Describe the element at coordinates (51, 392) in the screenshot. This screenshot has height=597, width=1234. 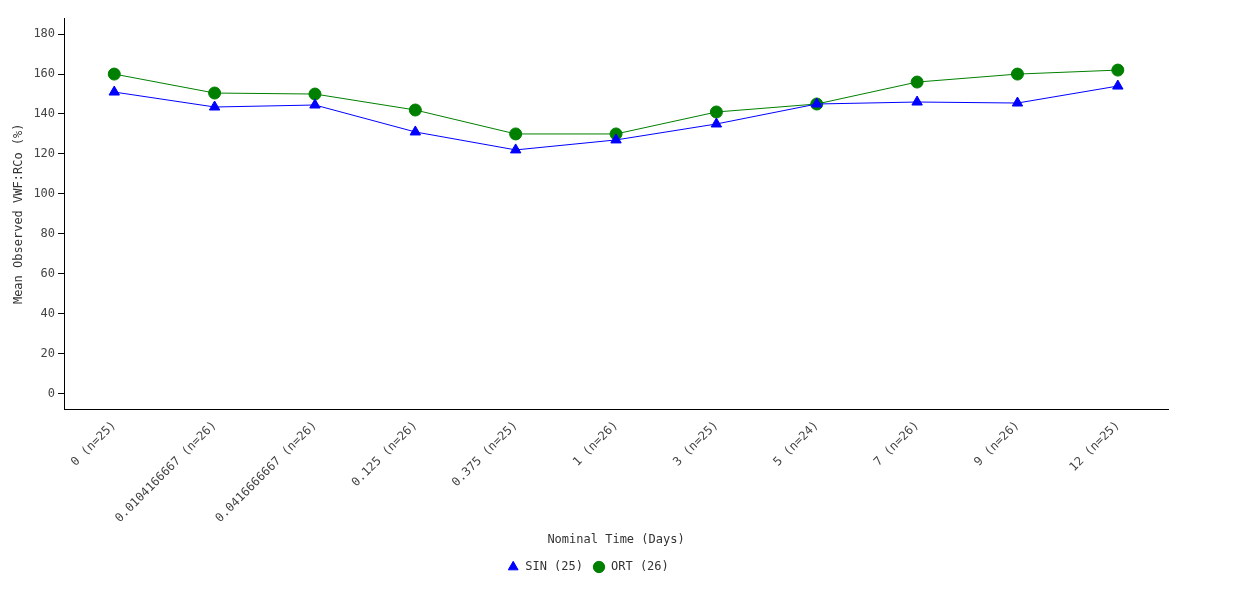
I see `y-tick-label: 0` at that location.